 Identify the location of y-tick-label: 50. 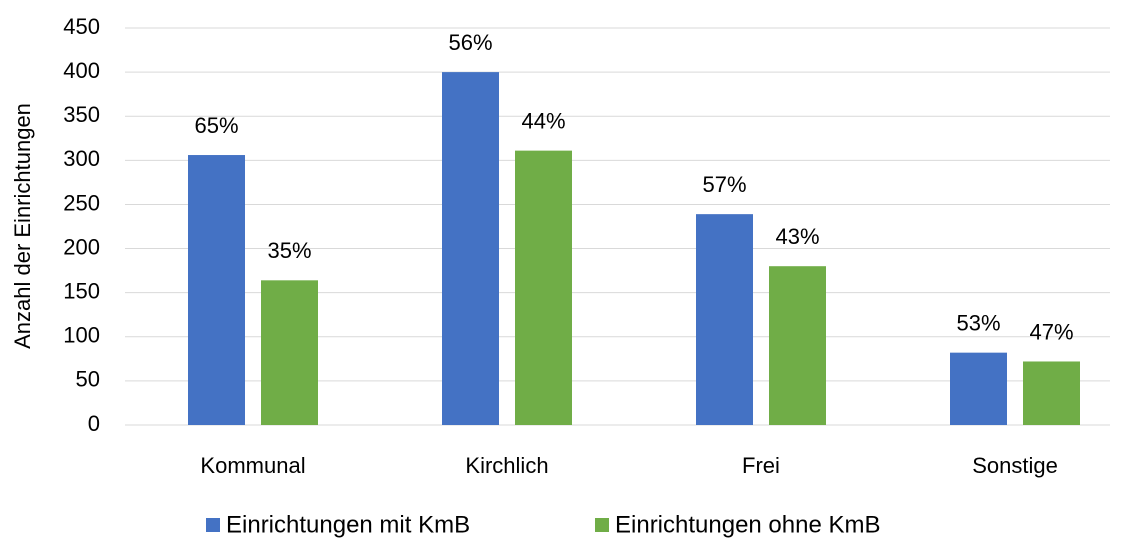
(88, 379).